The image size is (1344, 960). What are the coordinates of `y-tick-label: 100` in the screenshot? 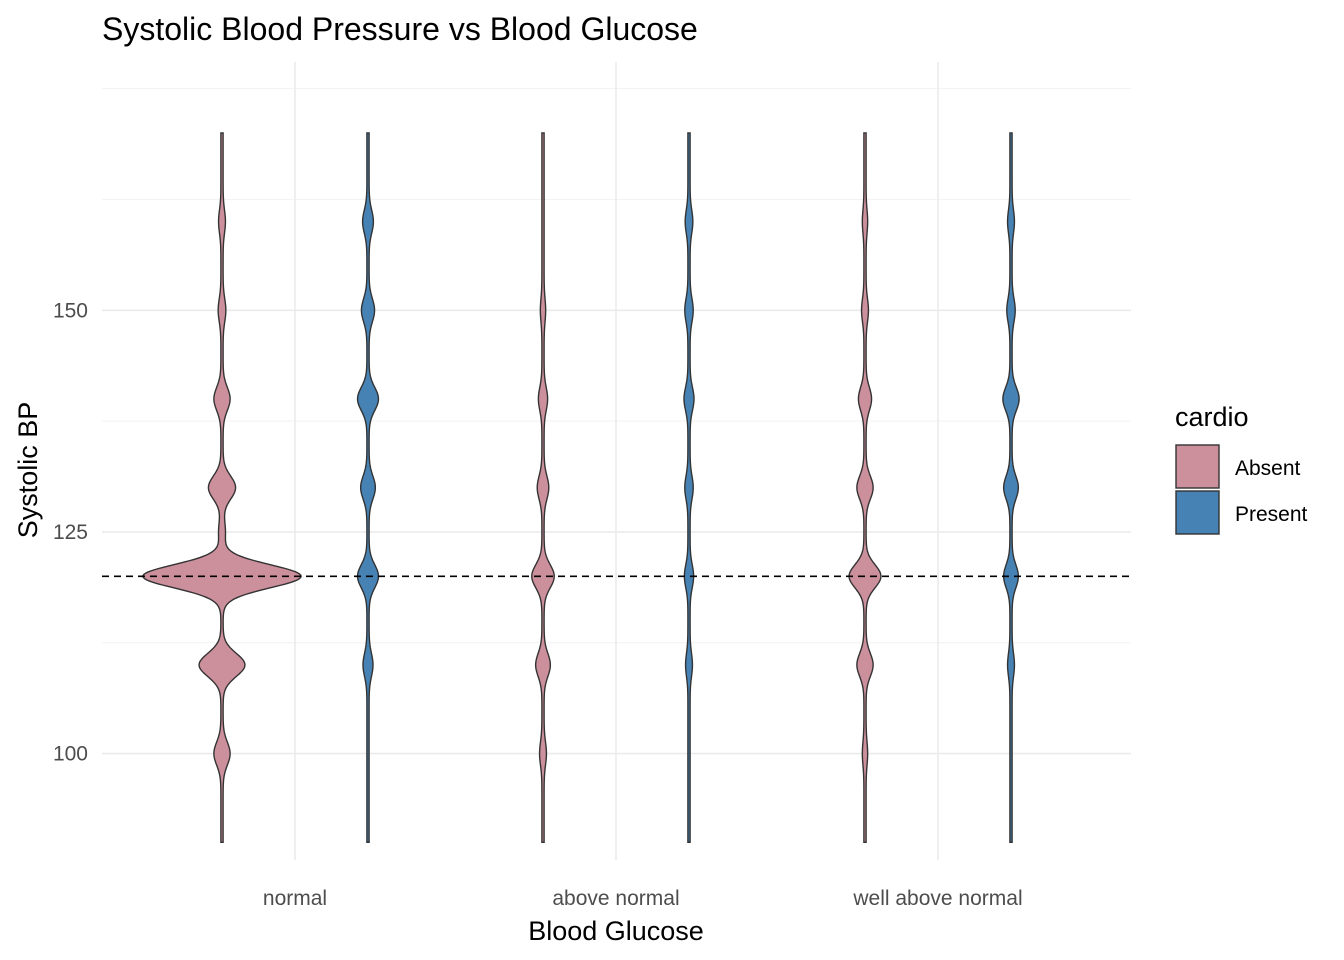 It's located at (70, 754).